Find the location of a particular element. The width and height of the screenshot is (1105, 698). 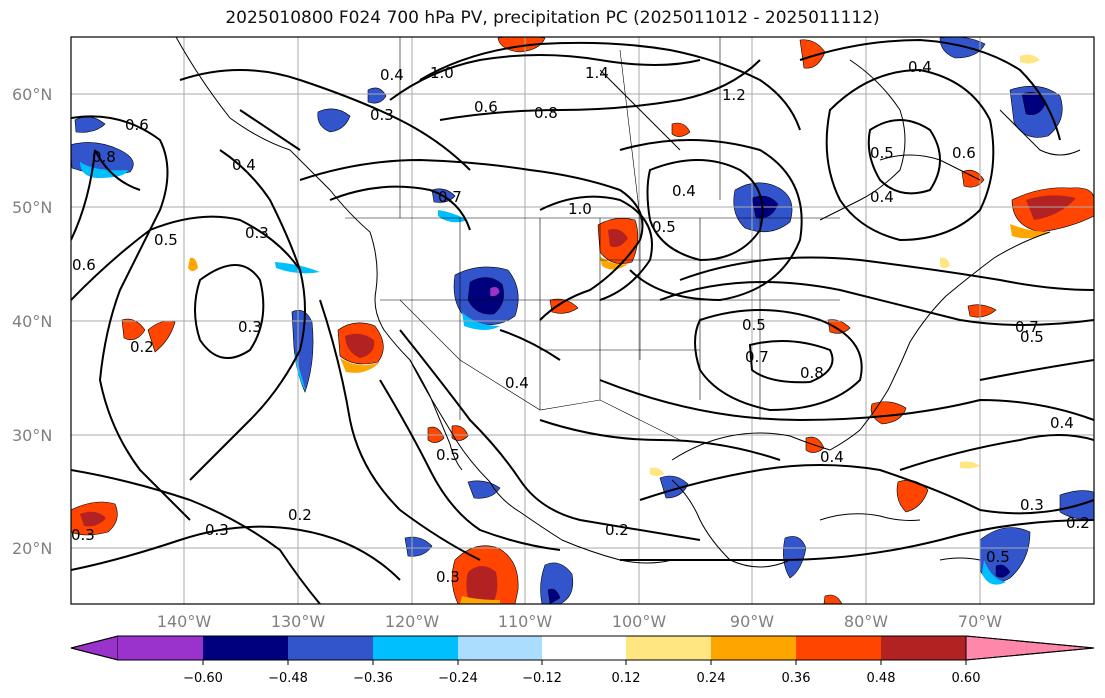

lat-label: 60°N is located at coordinates (32, 94).